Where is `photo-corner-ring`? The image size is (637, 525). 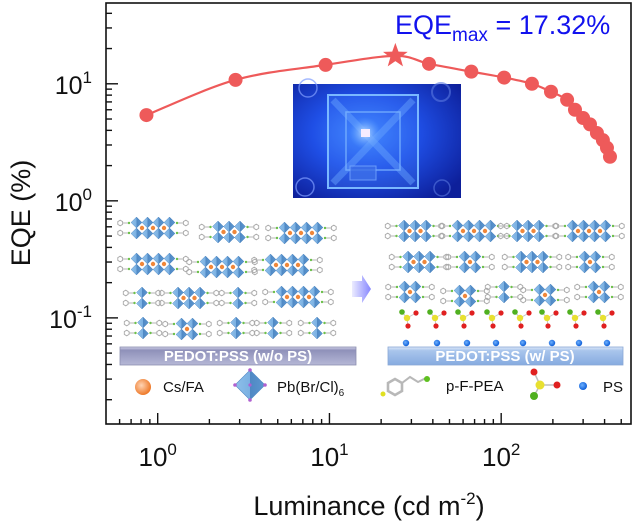 photo-corner-ring is located at coordinates (305, 187).